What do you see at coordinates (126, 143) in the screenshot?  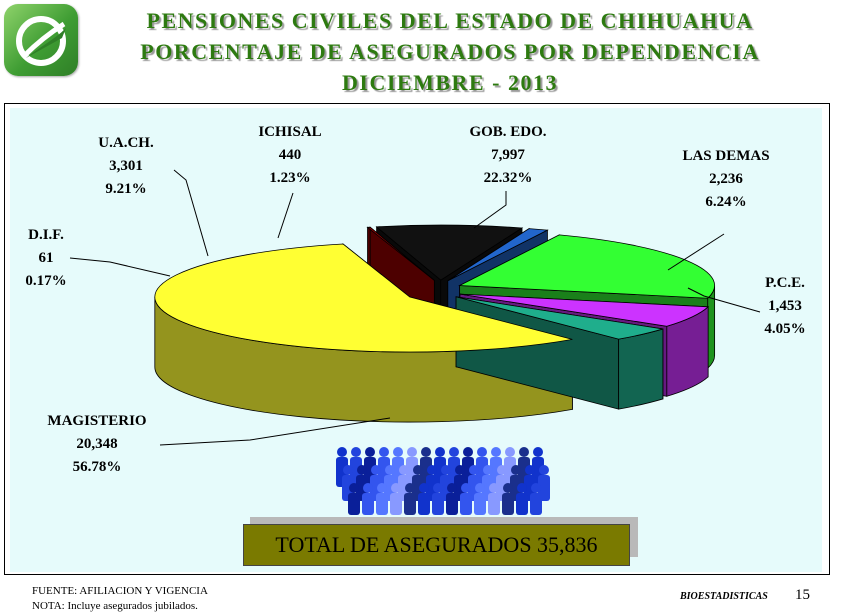 I see `label-uach-name: U.A.CH.` at bounding box center [126, 143].